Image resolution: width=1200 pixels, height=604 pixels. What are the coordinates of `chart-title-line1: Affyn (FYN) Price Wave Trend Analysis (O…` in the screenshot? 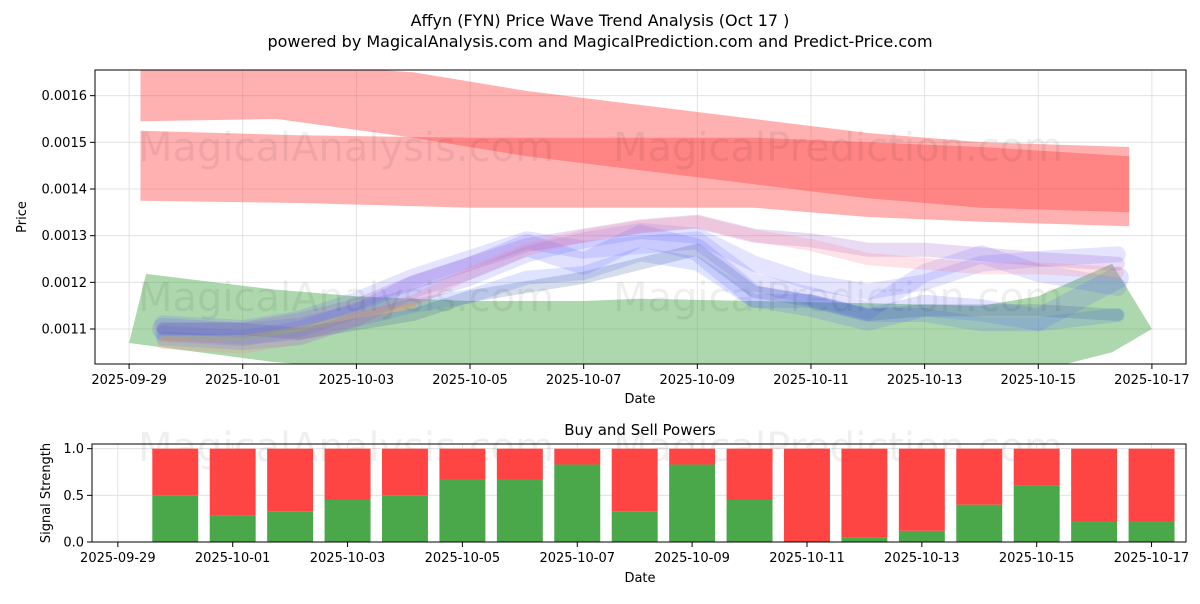 It's located at (600, 20).